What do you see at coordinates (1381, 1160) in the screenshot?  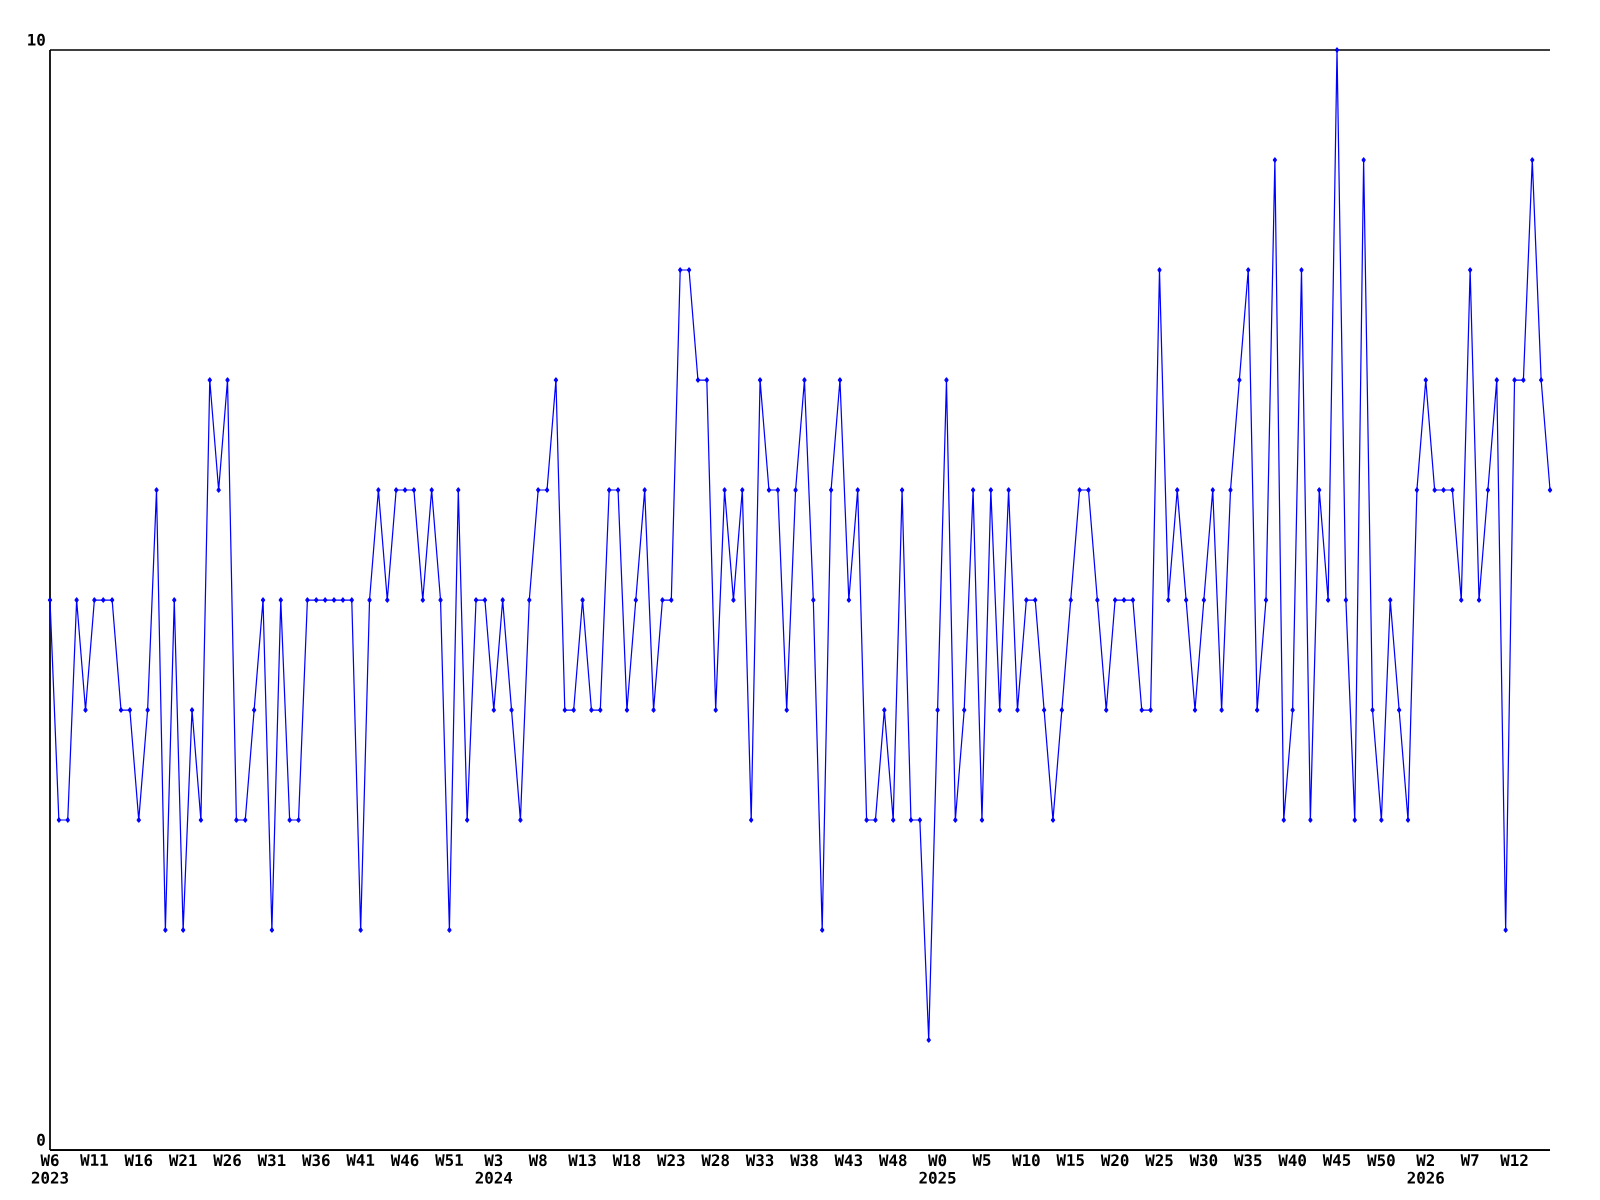 I see `x-tick-label: W50` at bounding box center [1381, 1160].